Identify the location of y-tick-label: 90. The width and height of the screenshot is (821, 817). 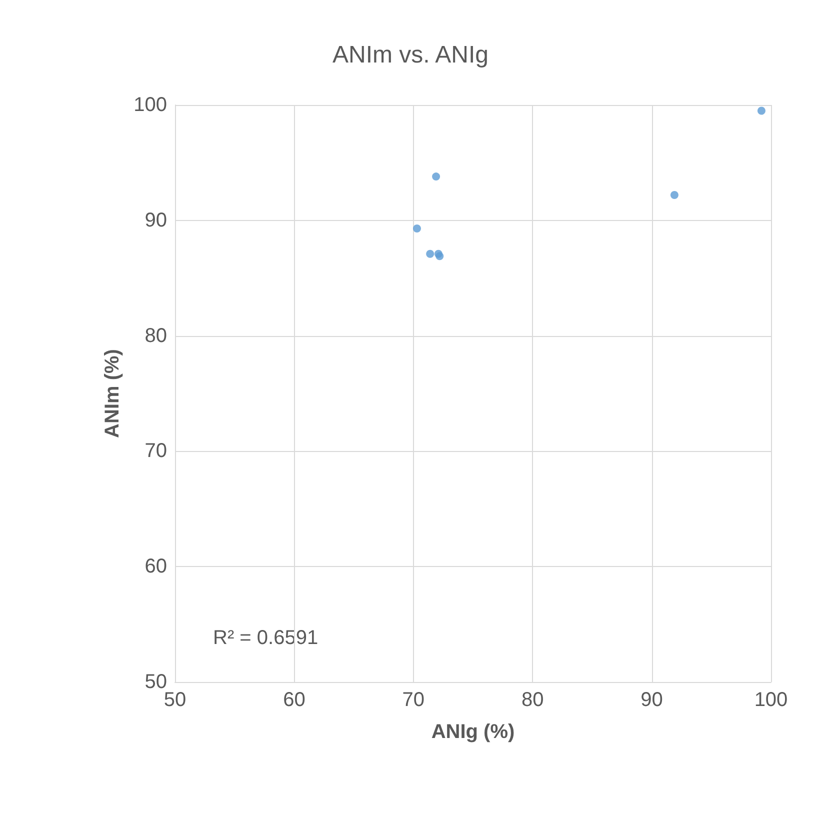
(155, 220).